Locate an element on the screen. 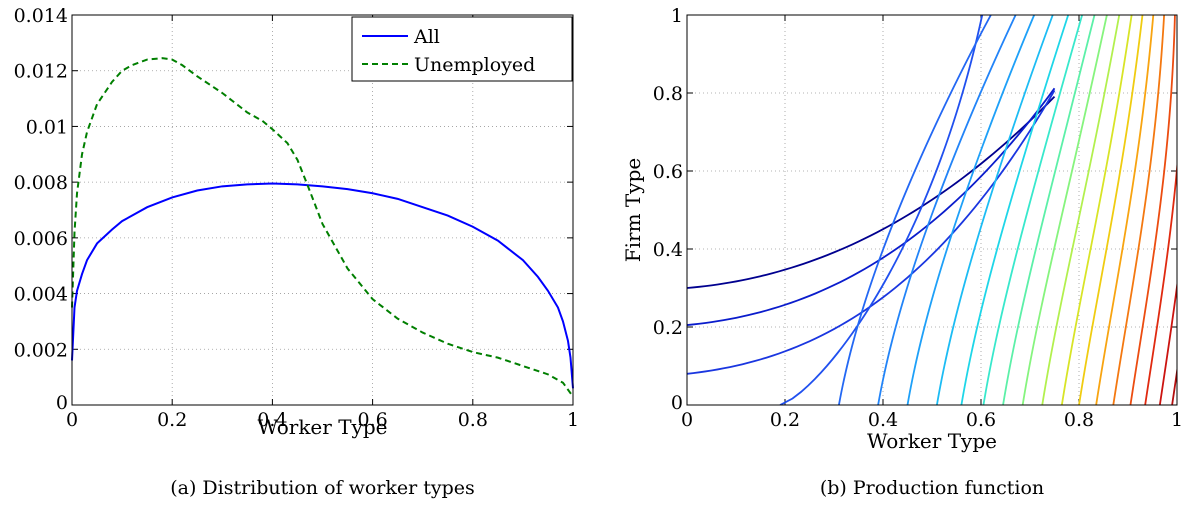 The height and width of the screenshot is (505, 1192). y-tick-label: 0.012 is located at coordinates (41, 72).